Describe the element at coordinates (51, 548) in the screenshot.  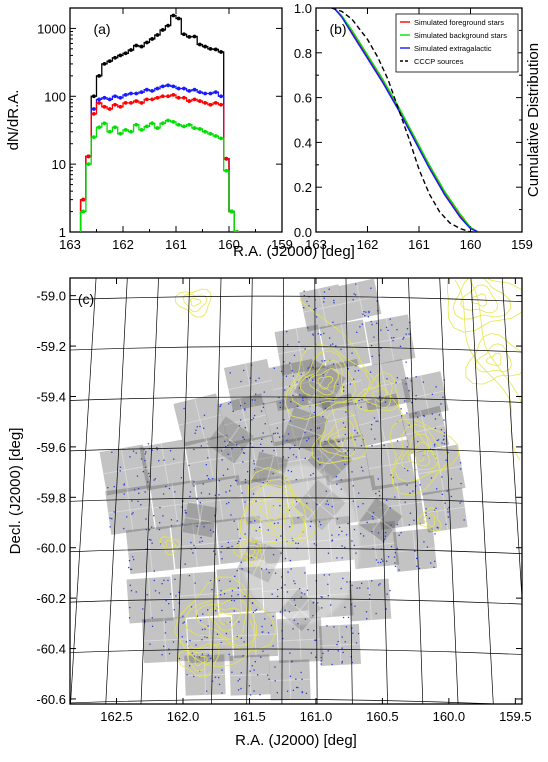
I see `y-tick-label: -60.0` at that location.